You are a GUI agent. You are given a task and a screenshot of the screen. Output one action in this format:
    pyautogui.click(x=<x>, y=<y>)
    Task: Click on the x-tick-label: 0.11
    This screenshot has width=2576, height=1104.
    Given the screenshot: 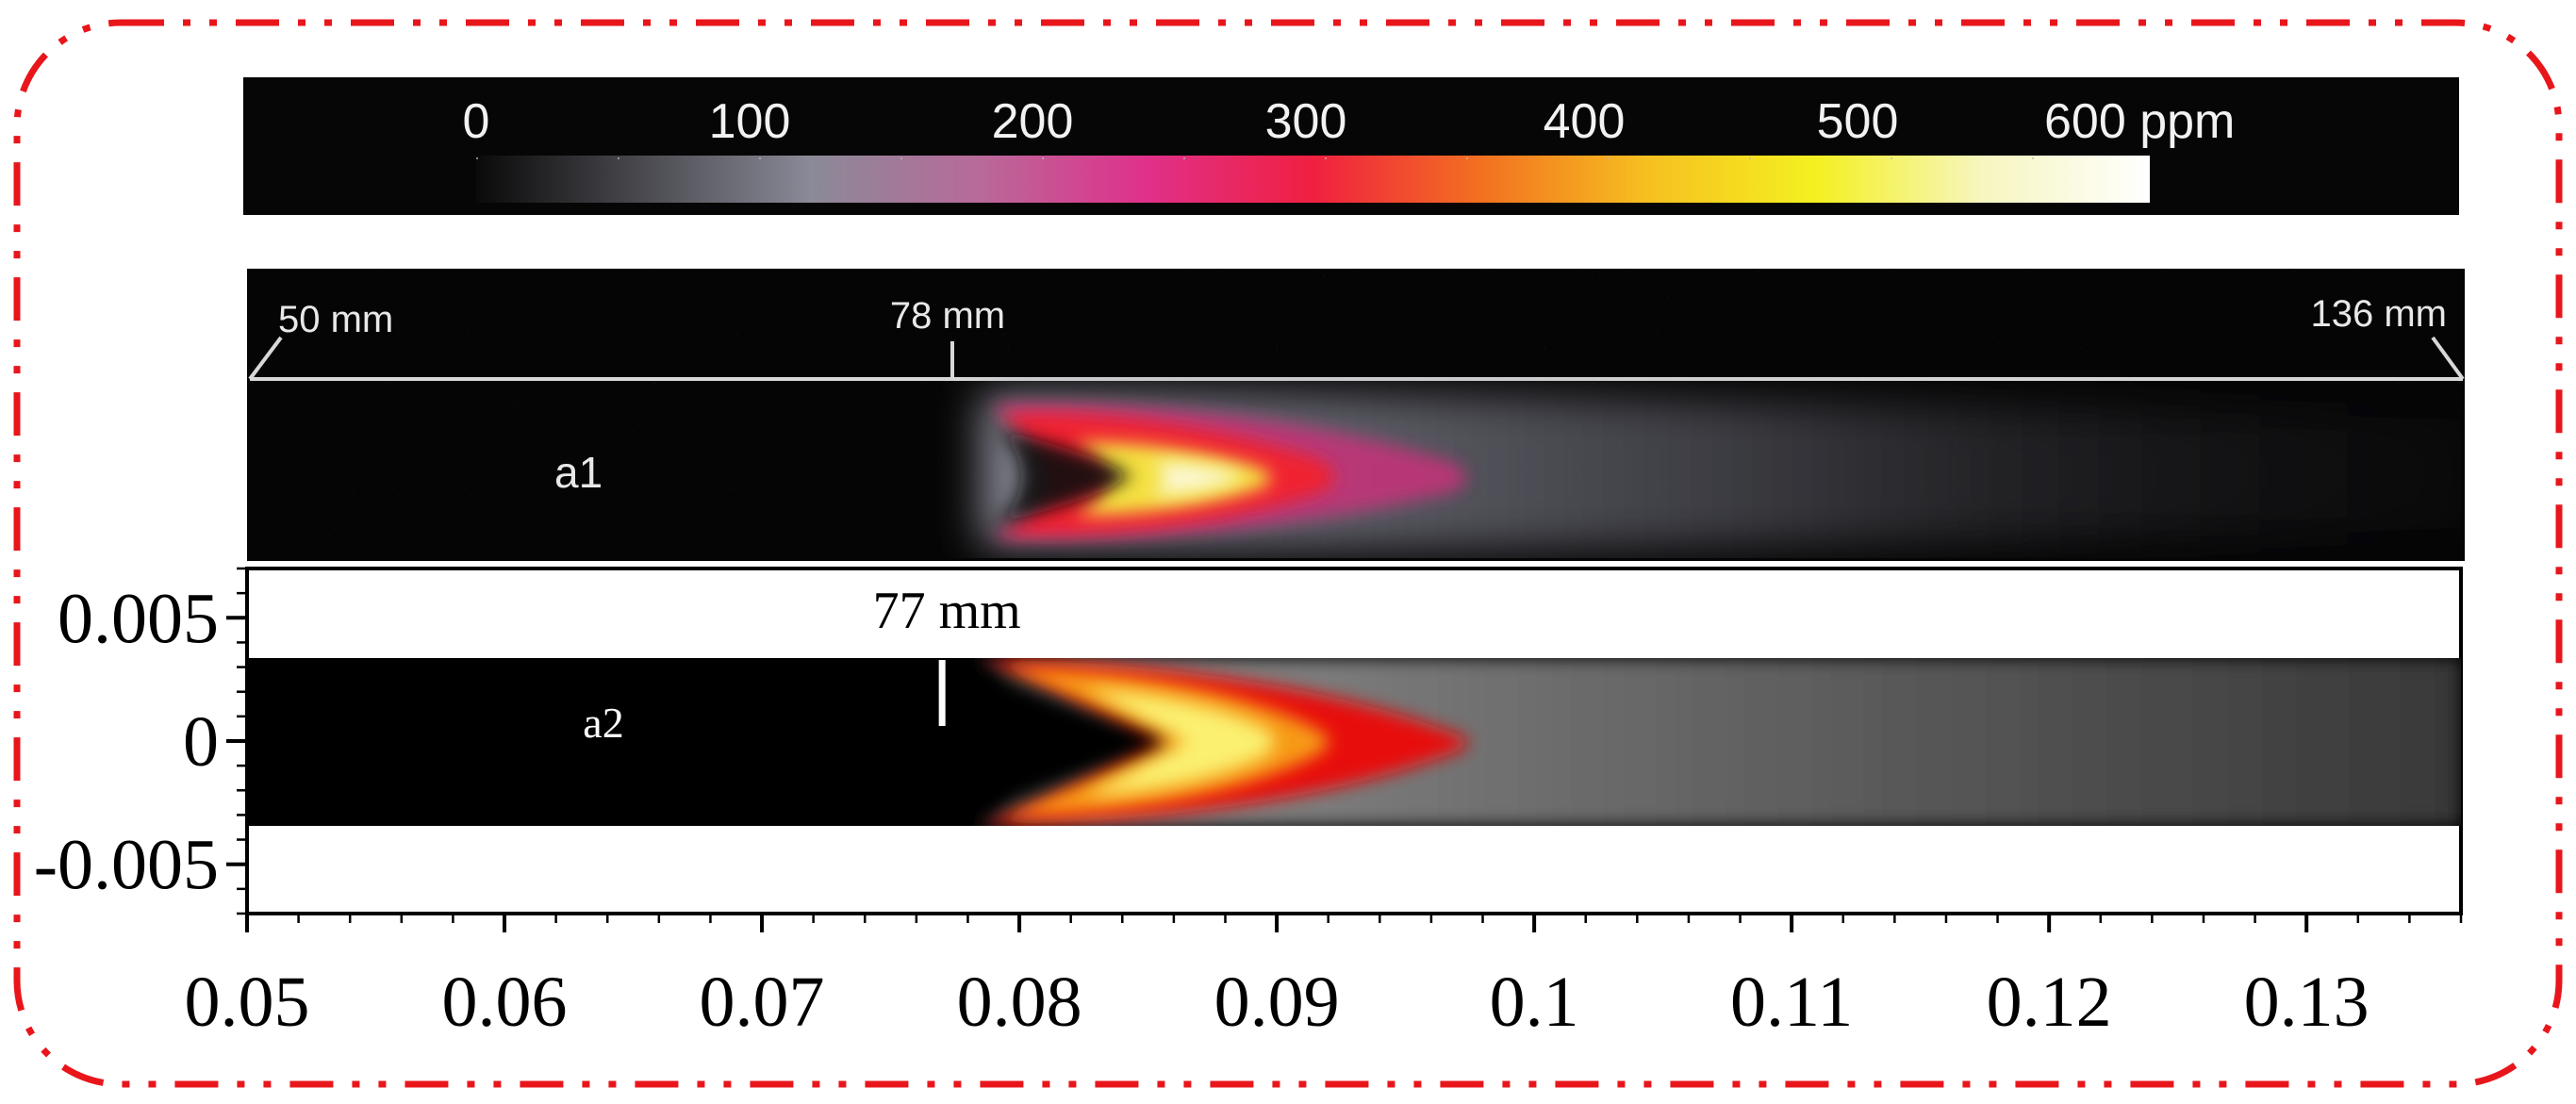 What is the action you would take?
    pyautogui.click(x=1791, y=1002)
    